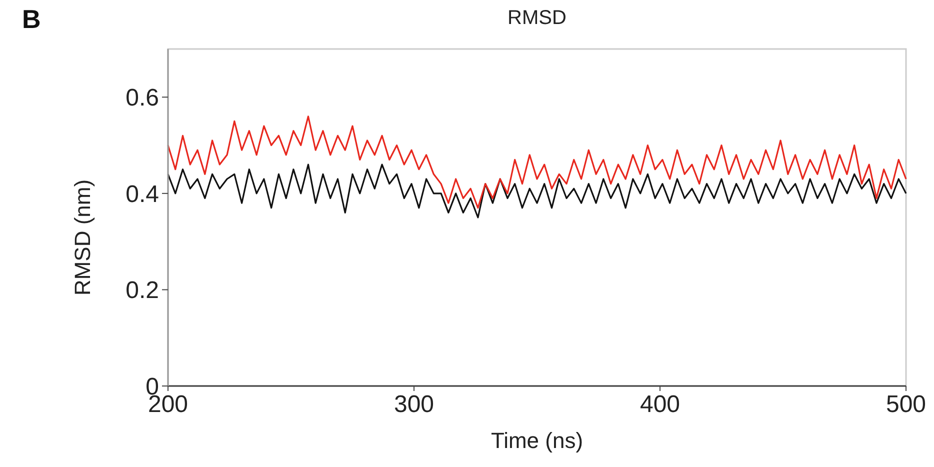 The width and height of the screenshot is (934, 467). Describe the element at coordinates (142, 98) in the screenshot. I see `y-tick-label: 0.6` at that location.